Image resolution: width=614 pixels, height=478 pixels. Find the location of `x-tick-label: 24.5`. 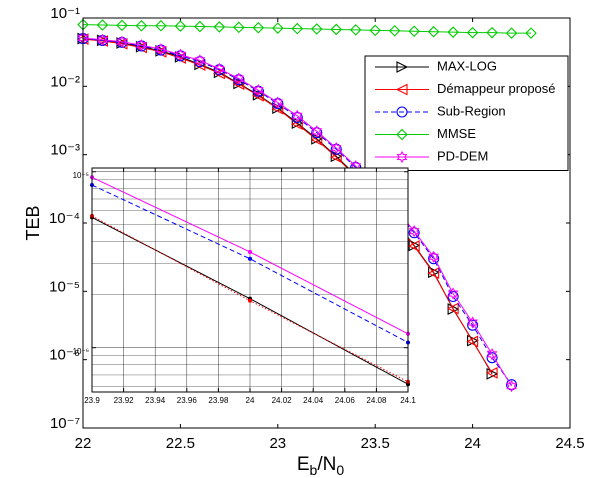

x-tick-label: 24.5 is located at coordinates (569, 443).